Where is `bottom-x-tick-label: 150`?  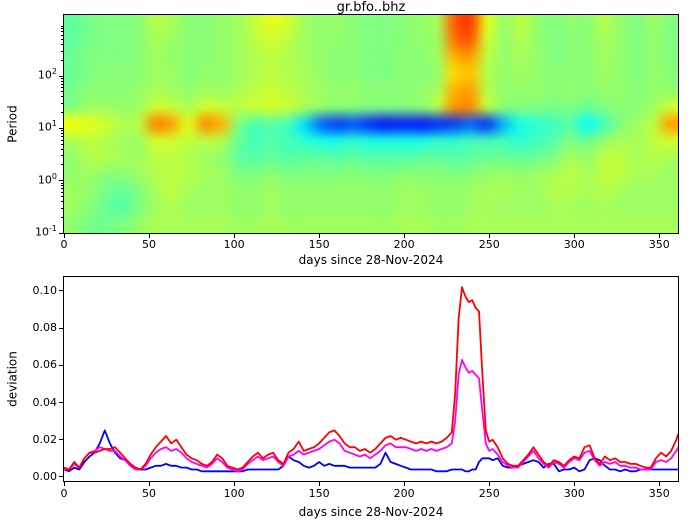 bottom-x-tick-label: 150 is located at coordinates (319, 493).